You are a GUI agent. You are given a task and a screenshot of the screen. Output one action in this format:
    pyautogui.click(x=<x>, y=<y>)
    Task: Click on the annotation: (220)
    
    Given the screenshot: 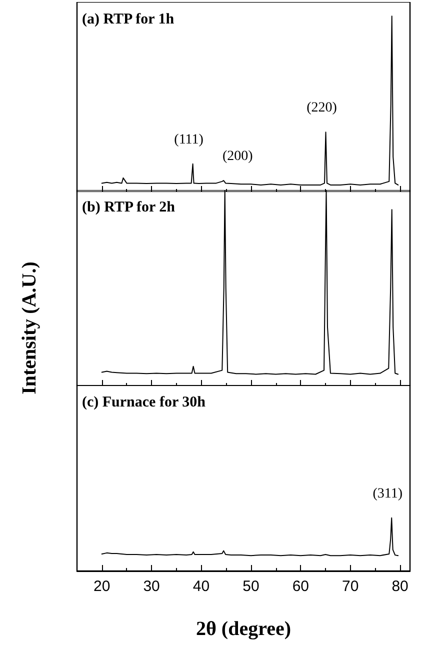 What is the action you would take?
    pyautogui.click(x=322, y=108)
    